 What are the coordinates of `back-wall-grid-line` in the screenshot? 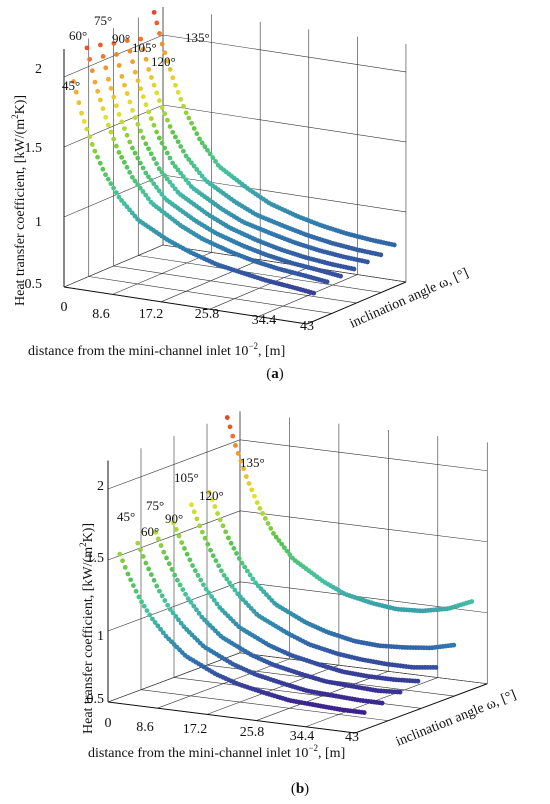 It's located at (363, 455).